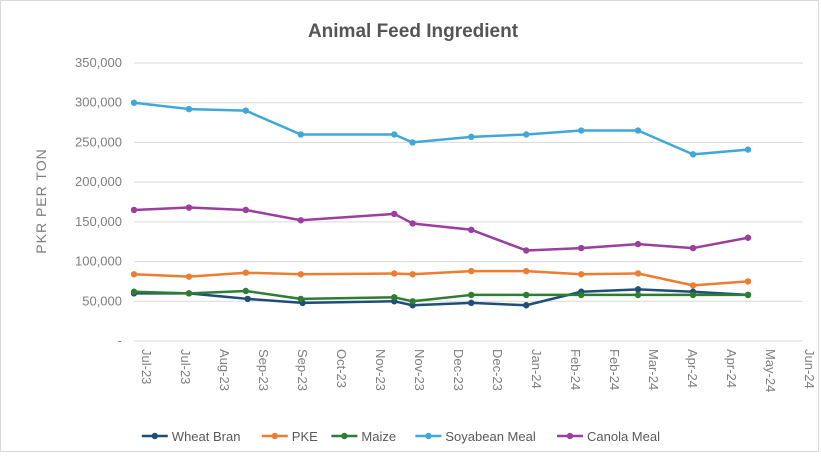  I want to click on legend-item: Soyabean Meal, so click(475, 436).